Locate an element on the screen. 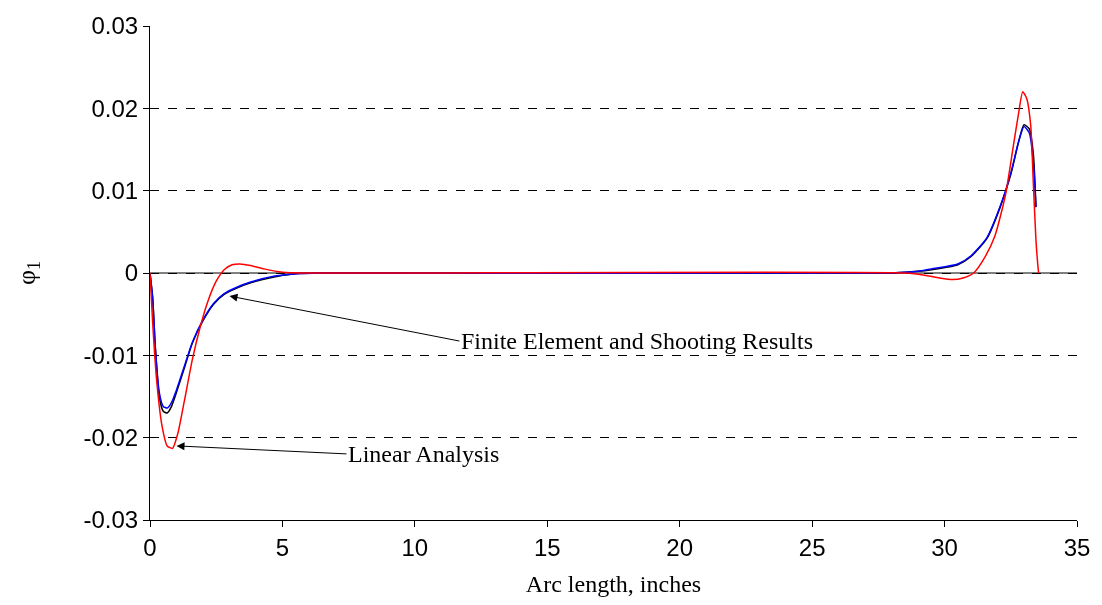  y-tick-label: 0.01 is located at coordinates (115, 191).